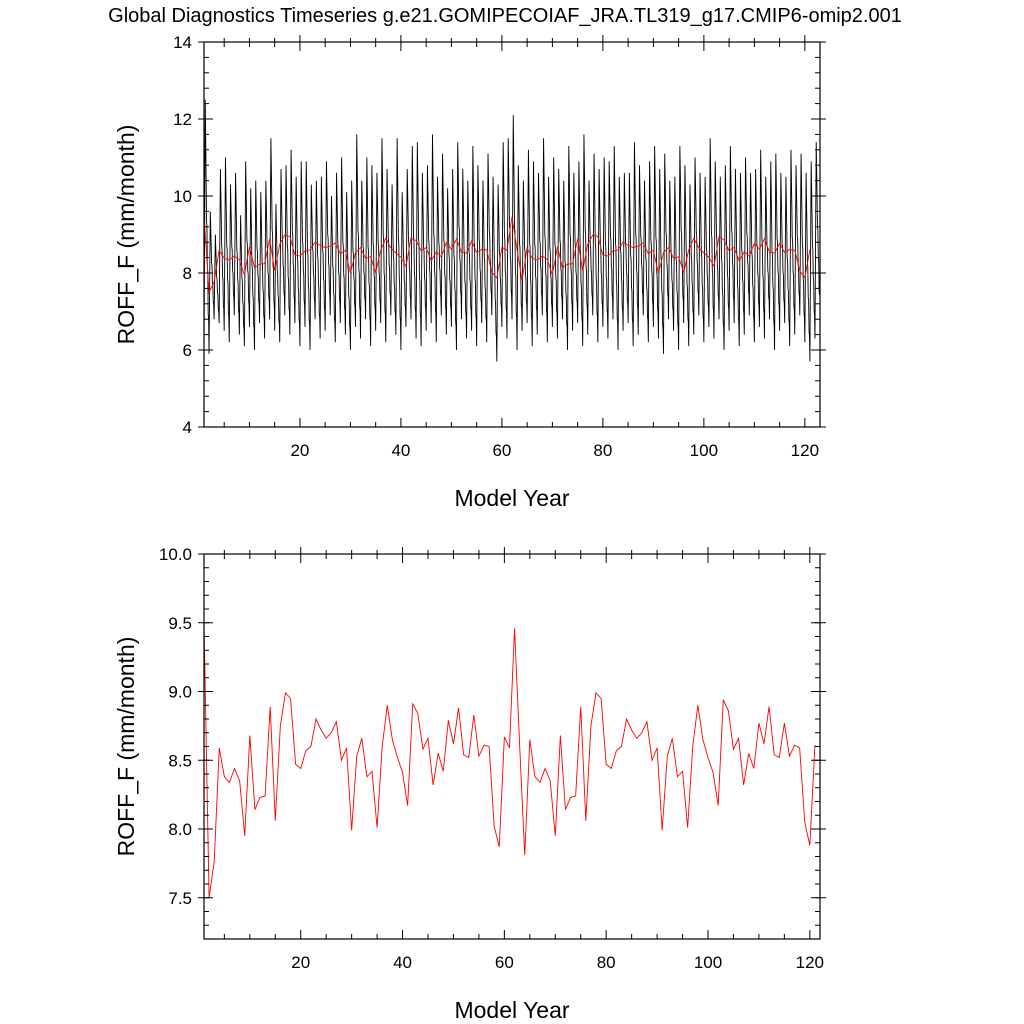  I want to click on y-tick-label: 4, so click(187, 427).